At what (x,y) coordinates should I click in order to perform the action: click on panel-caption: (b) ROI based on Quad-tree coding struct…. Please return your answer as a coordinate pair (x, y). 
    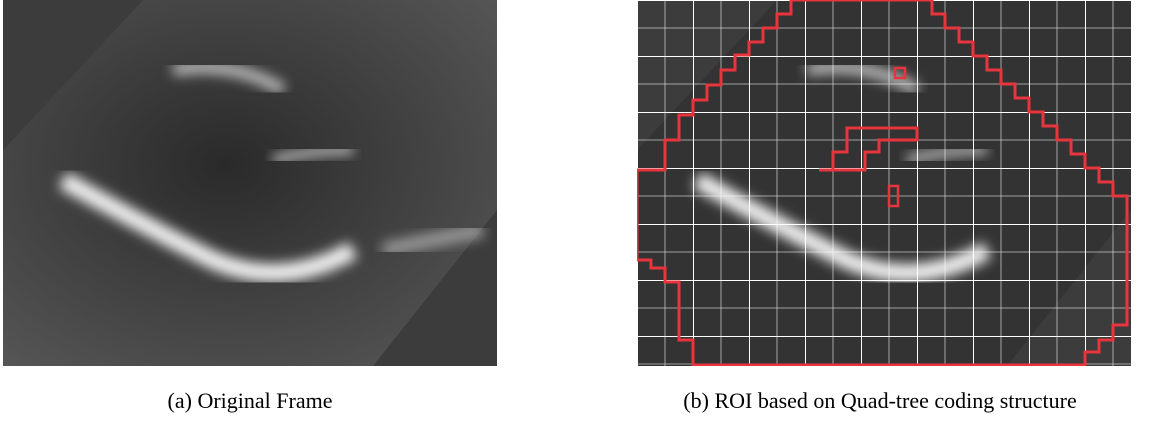
    Looking at the image, I should click on (880, 400).